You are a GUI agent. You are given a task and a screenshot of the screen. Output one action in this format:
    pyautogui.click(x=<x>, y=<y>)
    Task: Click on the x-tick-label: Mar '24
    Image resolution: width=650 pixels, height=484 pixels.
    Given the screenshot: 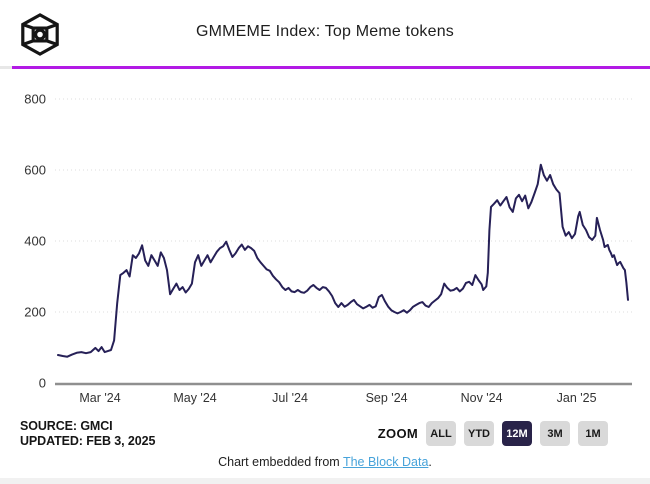 What is the action you would take?
    pyautogui.click(x=99, y=398)
    